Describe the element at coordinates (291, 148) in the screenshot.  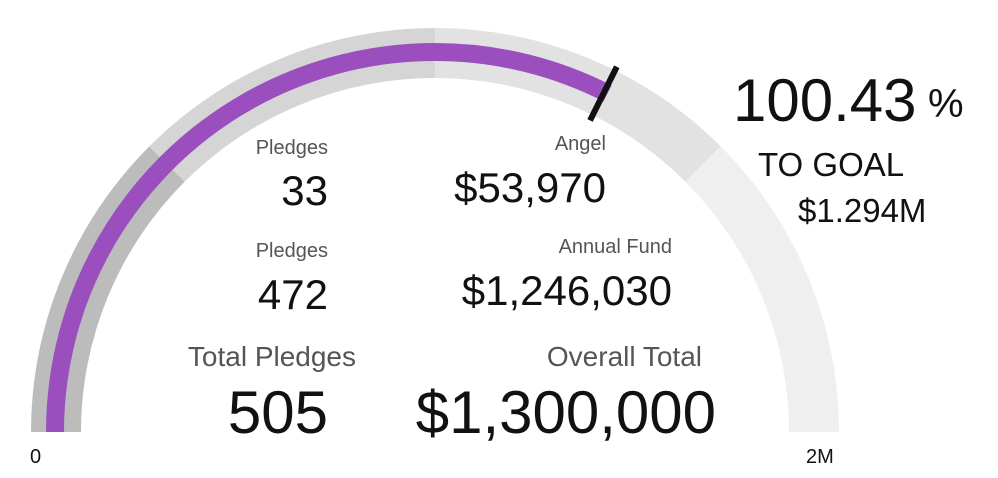
I see `angel-pledges-label: Pledges` at that location.